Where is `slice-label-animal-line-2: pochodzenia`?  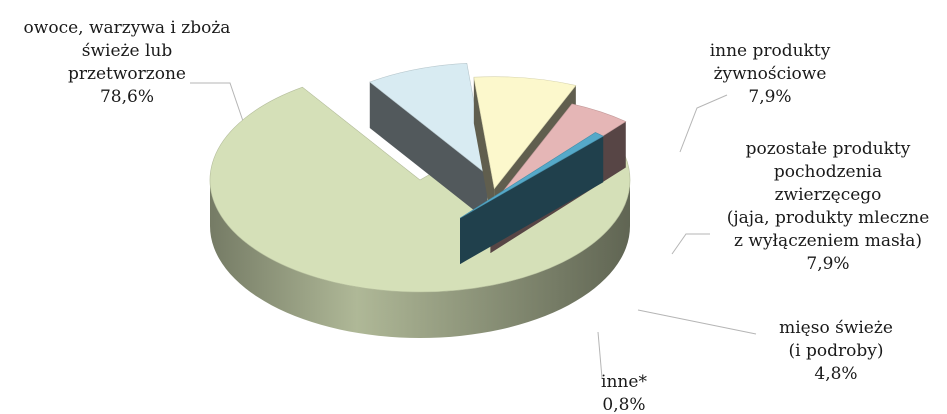 slice-label-animal-line-2: pochodzenia is located at coordinates (828, 172).